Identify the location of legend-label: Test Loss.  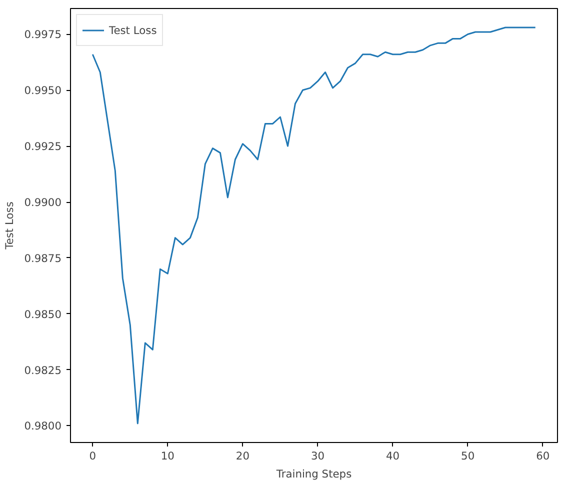
(133, 30).